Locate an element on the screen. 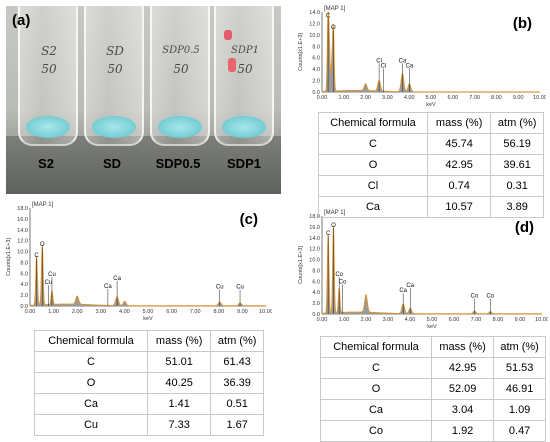 The width and height of the screenshot is (550, 442). y-tick-label: 18.0 is located at coordinates (314, 217).